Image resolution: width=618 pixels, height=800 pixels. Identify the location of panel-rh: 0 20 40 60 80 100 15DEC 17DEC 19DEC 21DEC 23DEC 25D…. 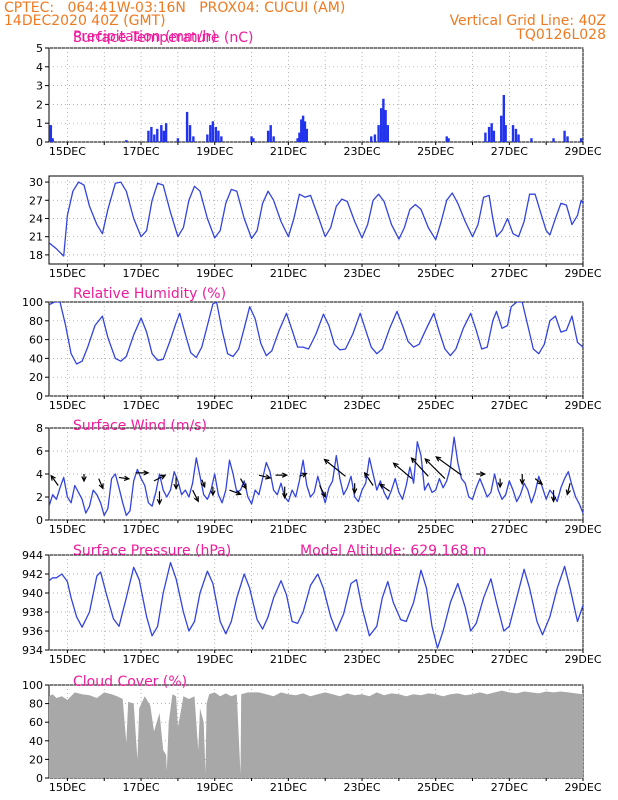
(312, 349).